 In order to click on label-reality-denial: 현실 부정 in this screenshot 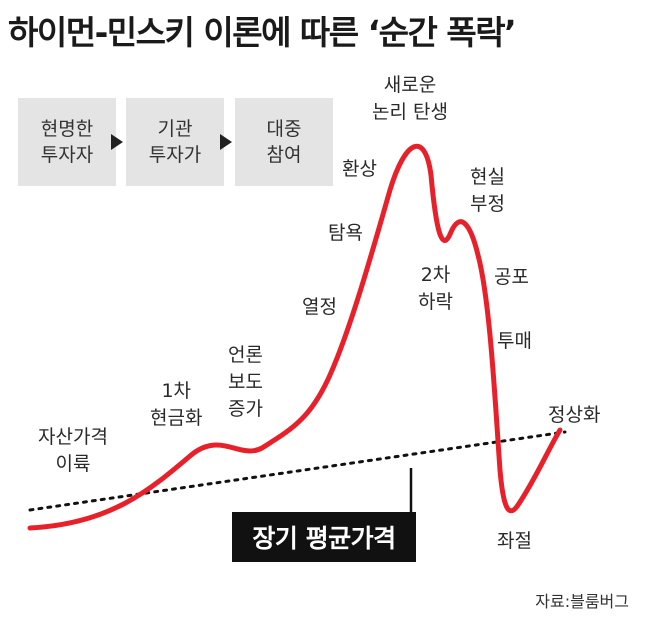, I will do `click(487, 191)`.